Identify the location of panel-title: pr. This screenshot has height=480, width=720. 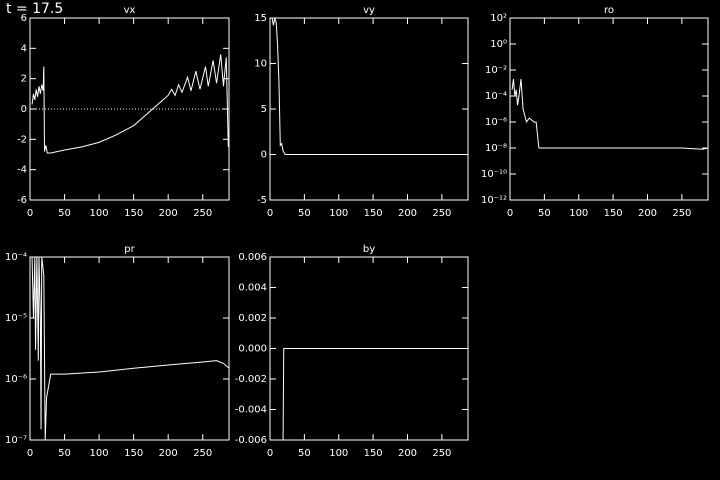
(129, 249).